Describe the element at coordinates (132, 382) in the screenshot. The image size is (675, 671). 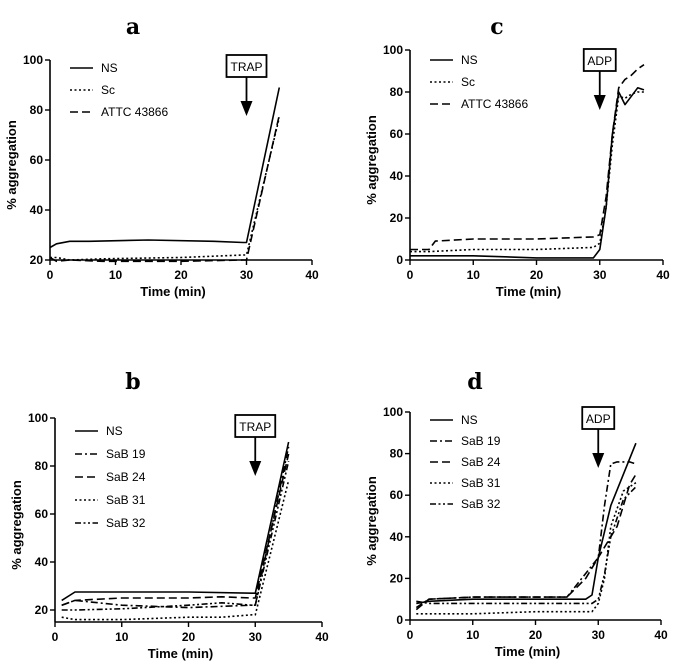
I see `panel-letter-b: b` at that location.